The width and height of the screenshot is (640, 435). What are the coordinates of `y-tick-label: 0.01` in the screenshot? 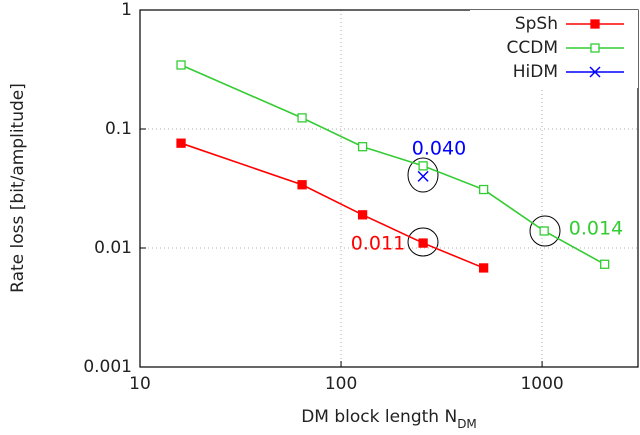 It's located at (113, 248).